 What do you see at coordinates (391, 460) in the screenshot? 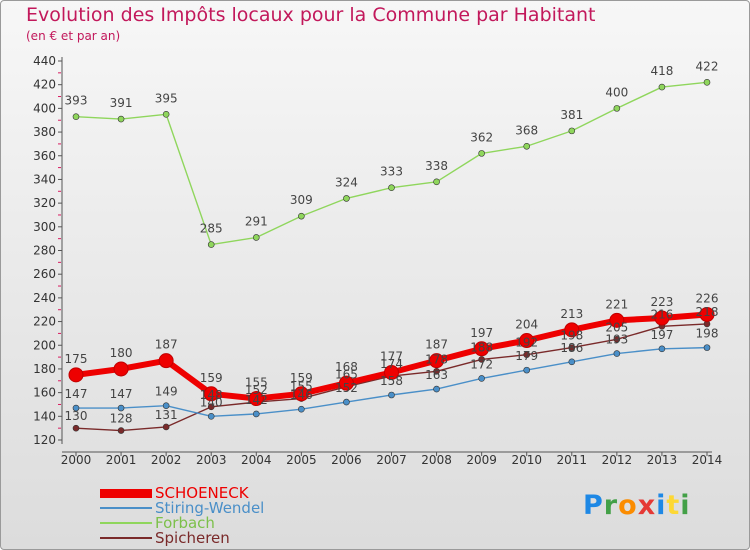
I see `x-tick-label: 2007` at bounding box center [391, 460].